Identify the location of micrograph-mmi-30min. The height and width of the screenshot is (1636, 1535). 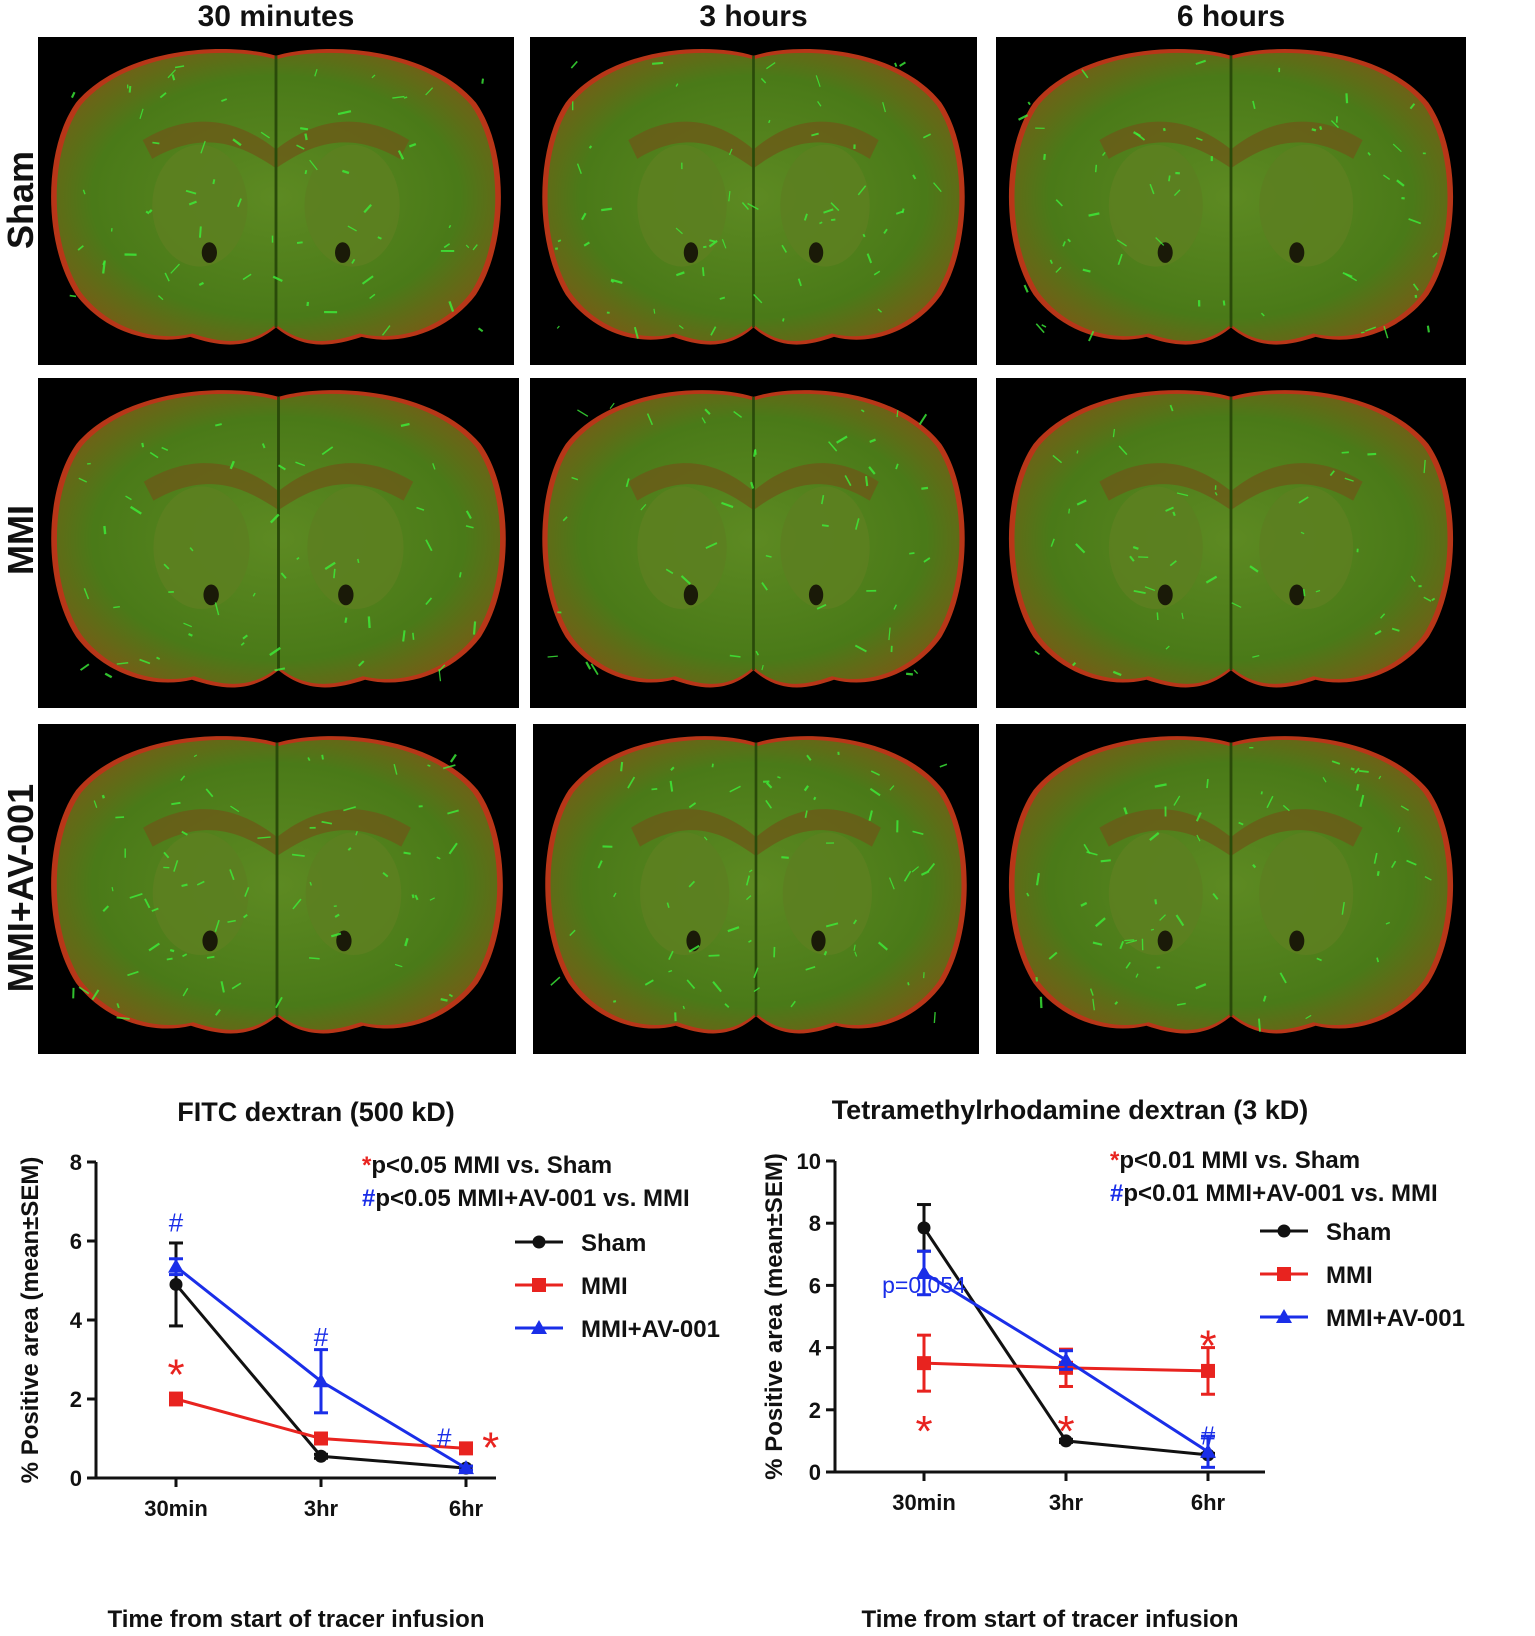
(278, 543).